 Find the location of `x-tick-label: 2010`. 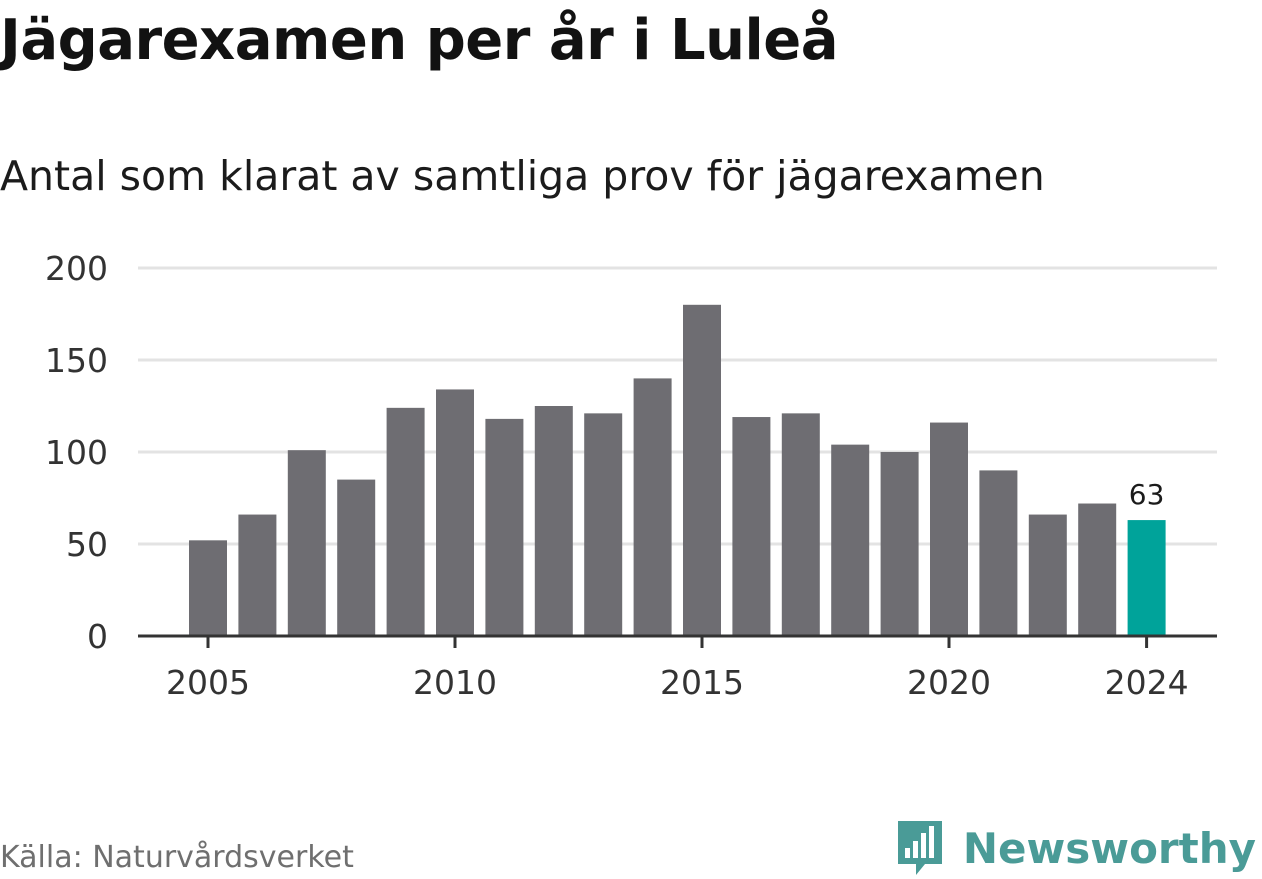

x-tick-label: 2010 is located at coordinates (455, 682).